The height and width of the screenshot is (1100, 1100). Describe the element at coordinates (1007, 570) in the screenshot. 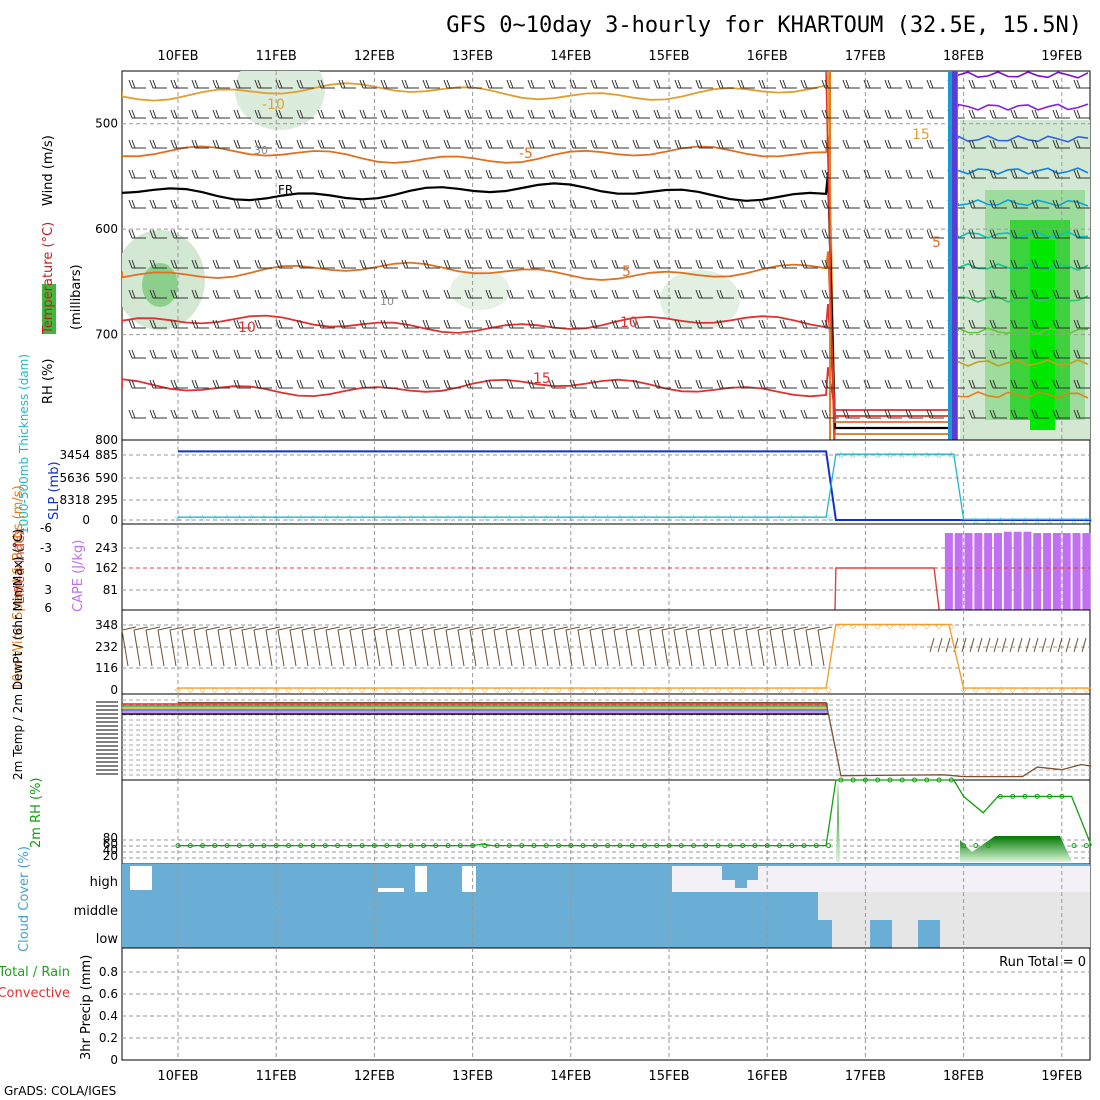

I see `cape-bar` at that location.